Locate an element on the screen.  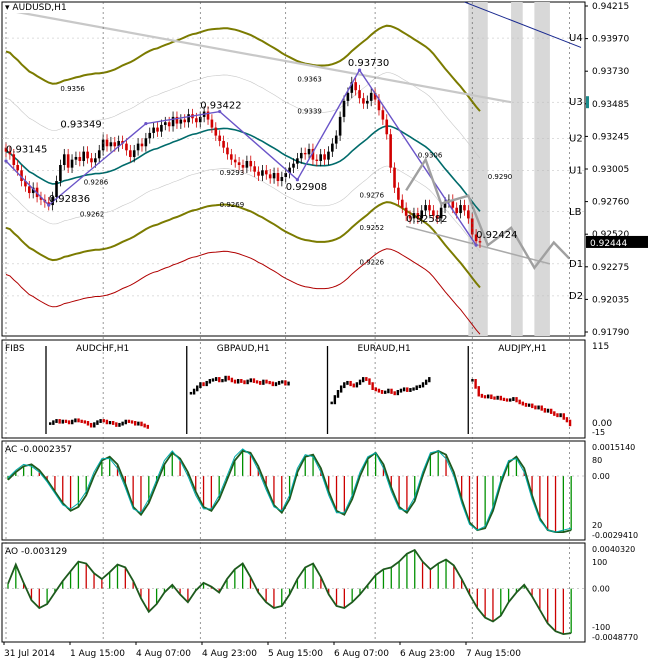
x-tick-label: 6 Aug 23:00 is located at coordinates (427, 654).